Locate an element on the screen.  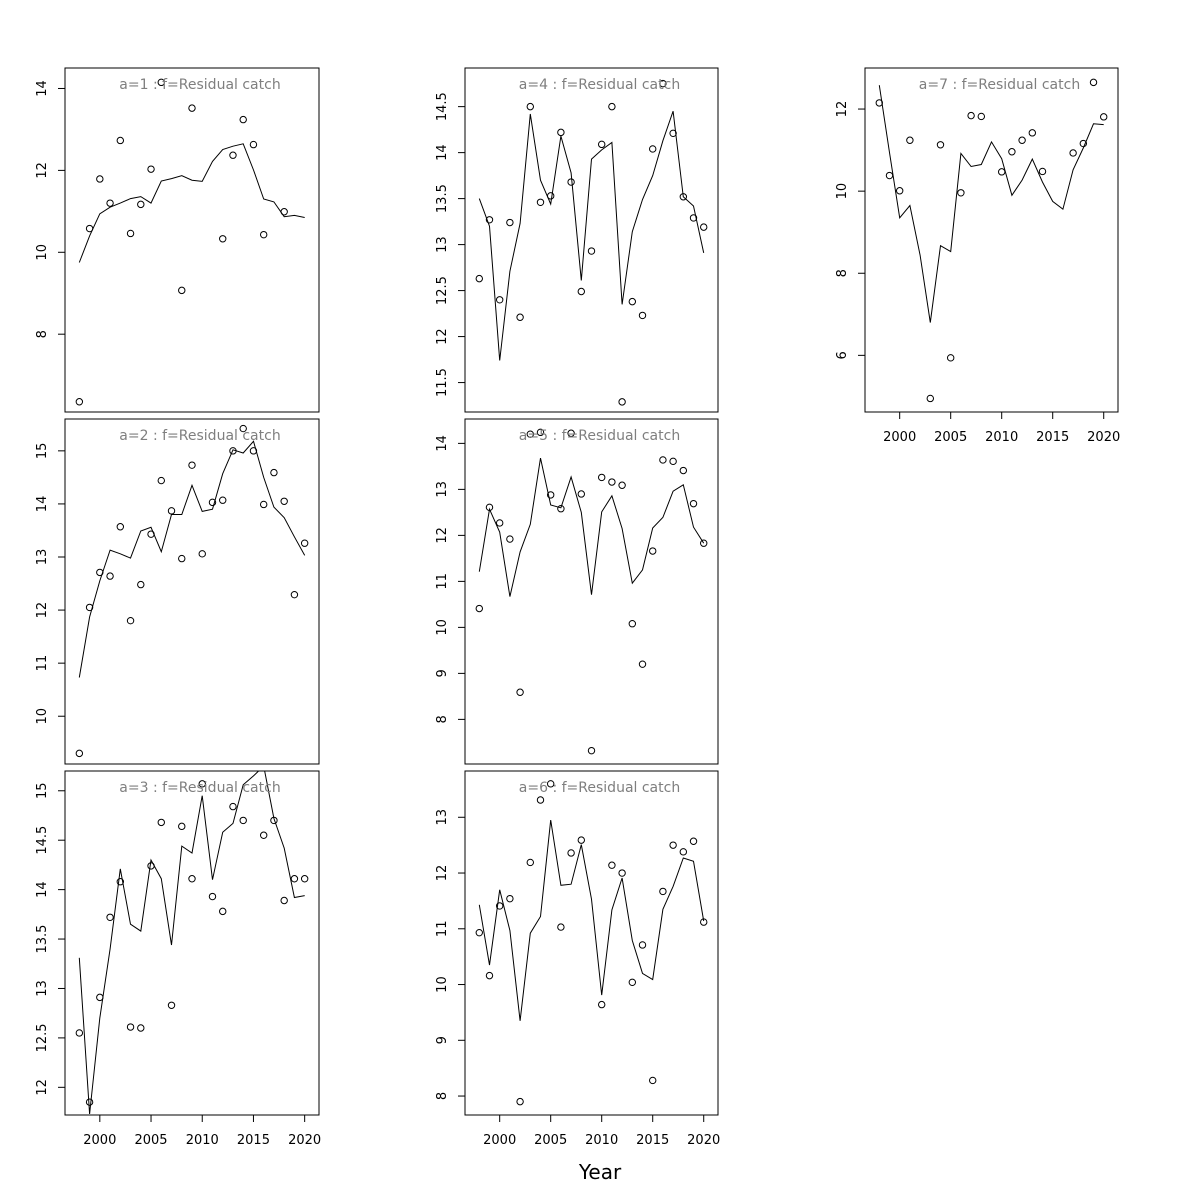
panel-title: a=2 : f=Residual catch is located at coordinates (199, 436).